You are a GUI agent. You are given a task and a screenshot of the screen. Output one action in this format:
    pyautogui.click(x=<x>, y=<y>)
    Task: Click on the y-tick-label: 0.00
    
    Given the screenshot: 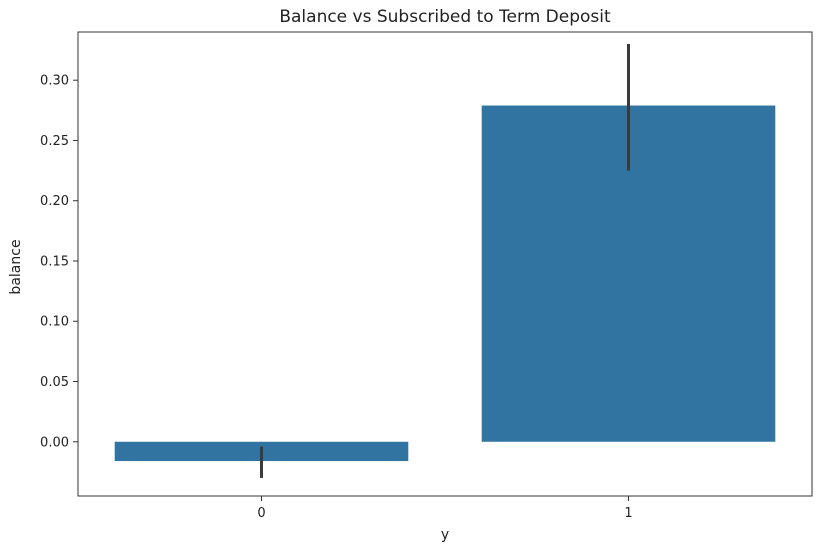 What is the action you would take?
    pyautogui.click(x=54, y=442)
    